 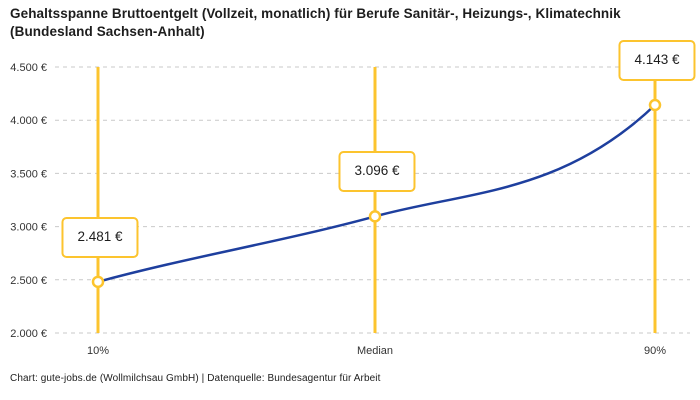 I want to click on y-tick-label: 3.500 €, so click(x=28, y=174).